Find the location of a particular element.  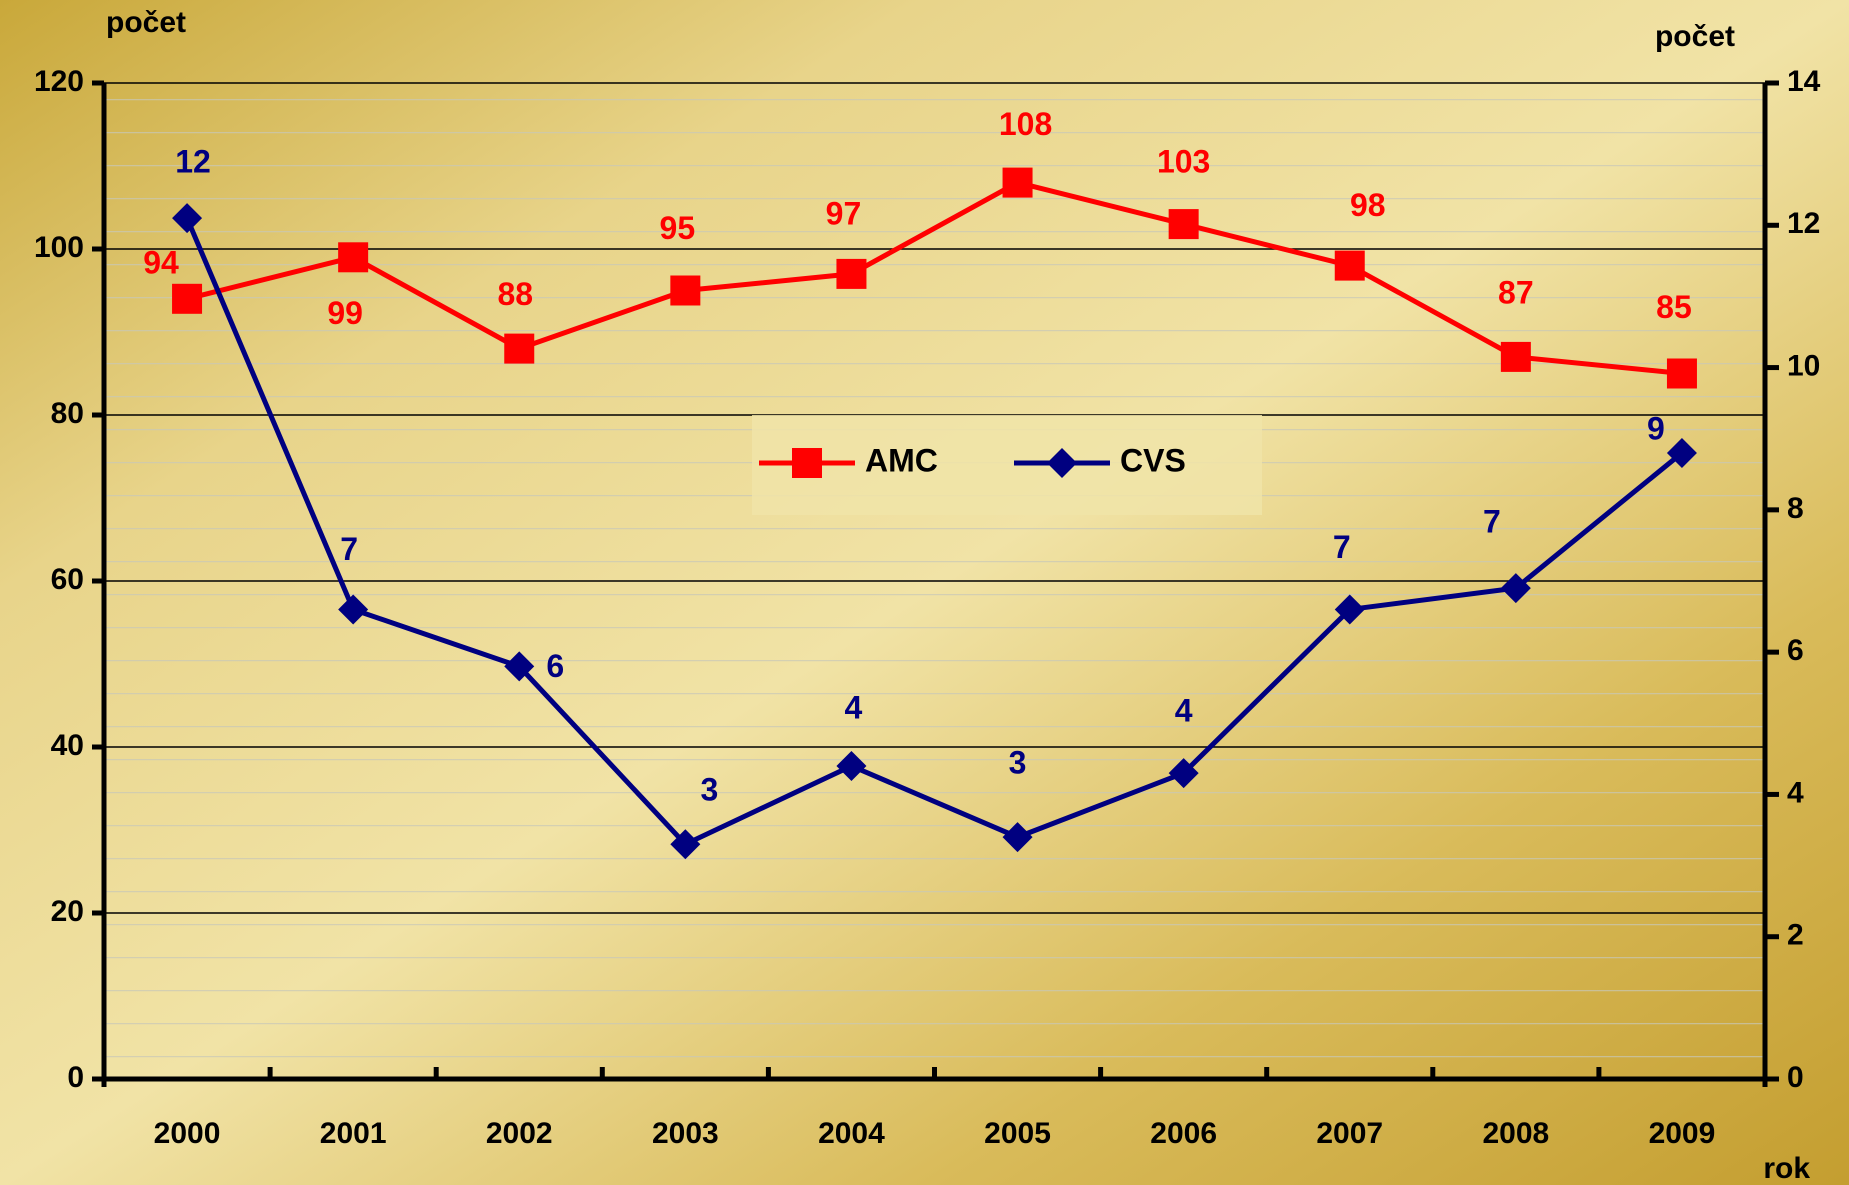

data-label: 98 is located at coordinates (1368, 205).